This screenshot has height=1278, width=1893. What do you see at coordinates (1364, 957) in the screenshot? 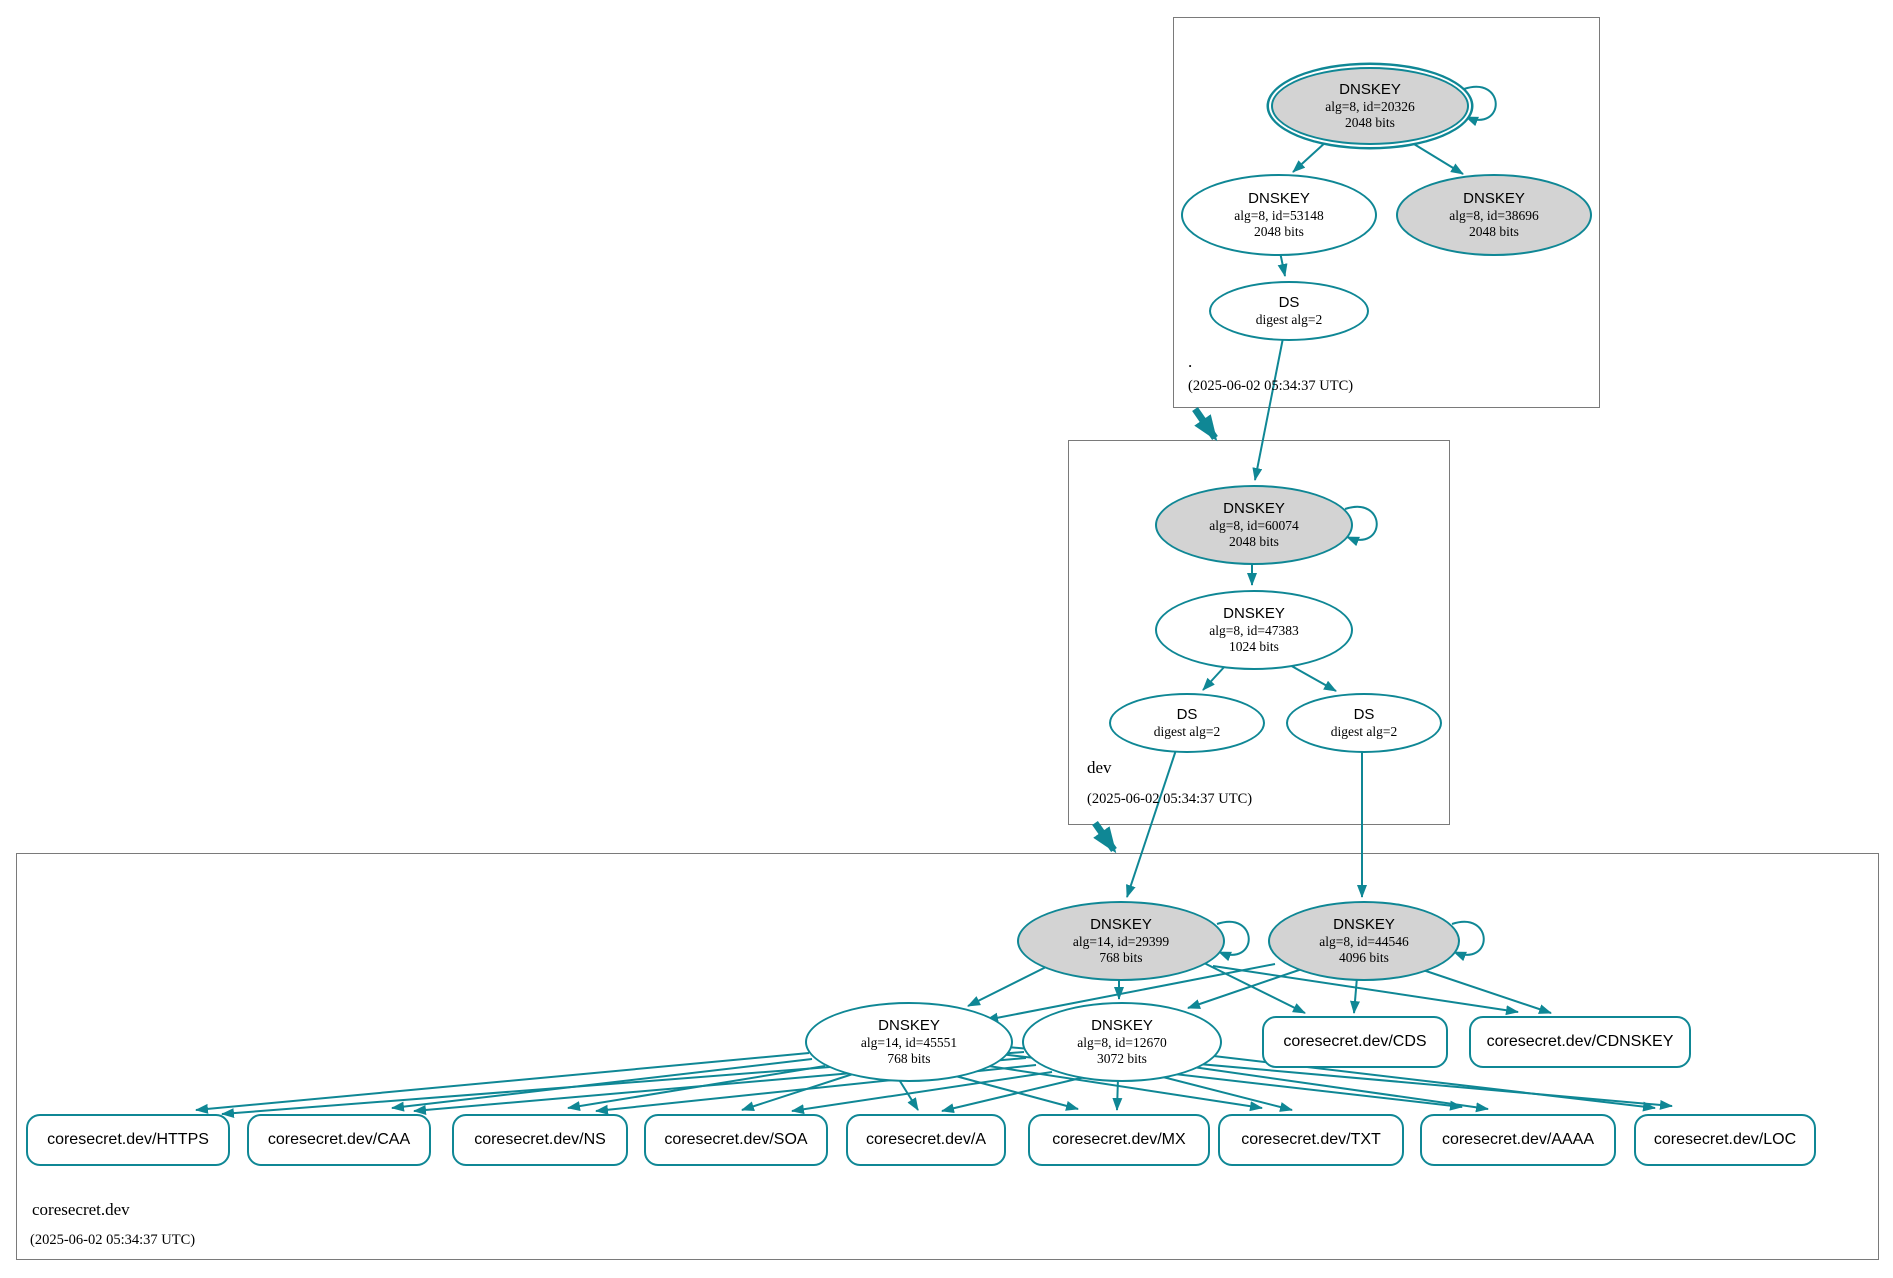
I see `node-bits: 4096 bits` at bounding box center [1364, 957].